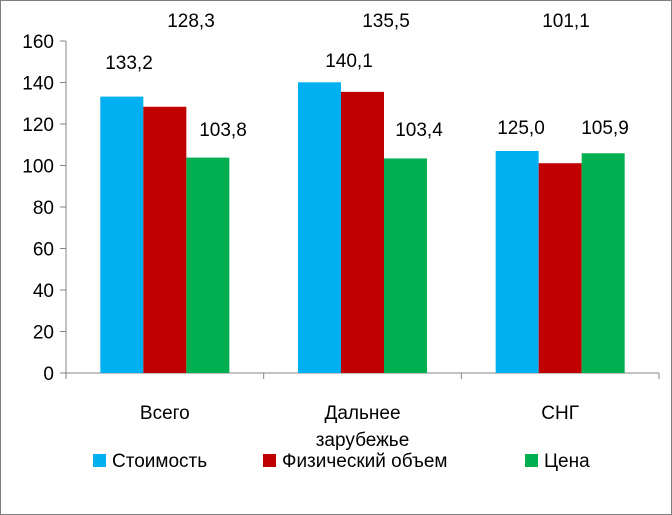  I want to click on x-category-label: зарубежье, so click(363, 440).